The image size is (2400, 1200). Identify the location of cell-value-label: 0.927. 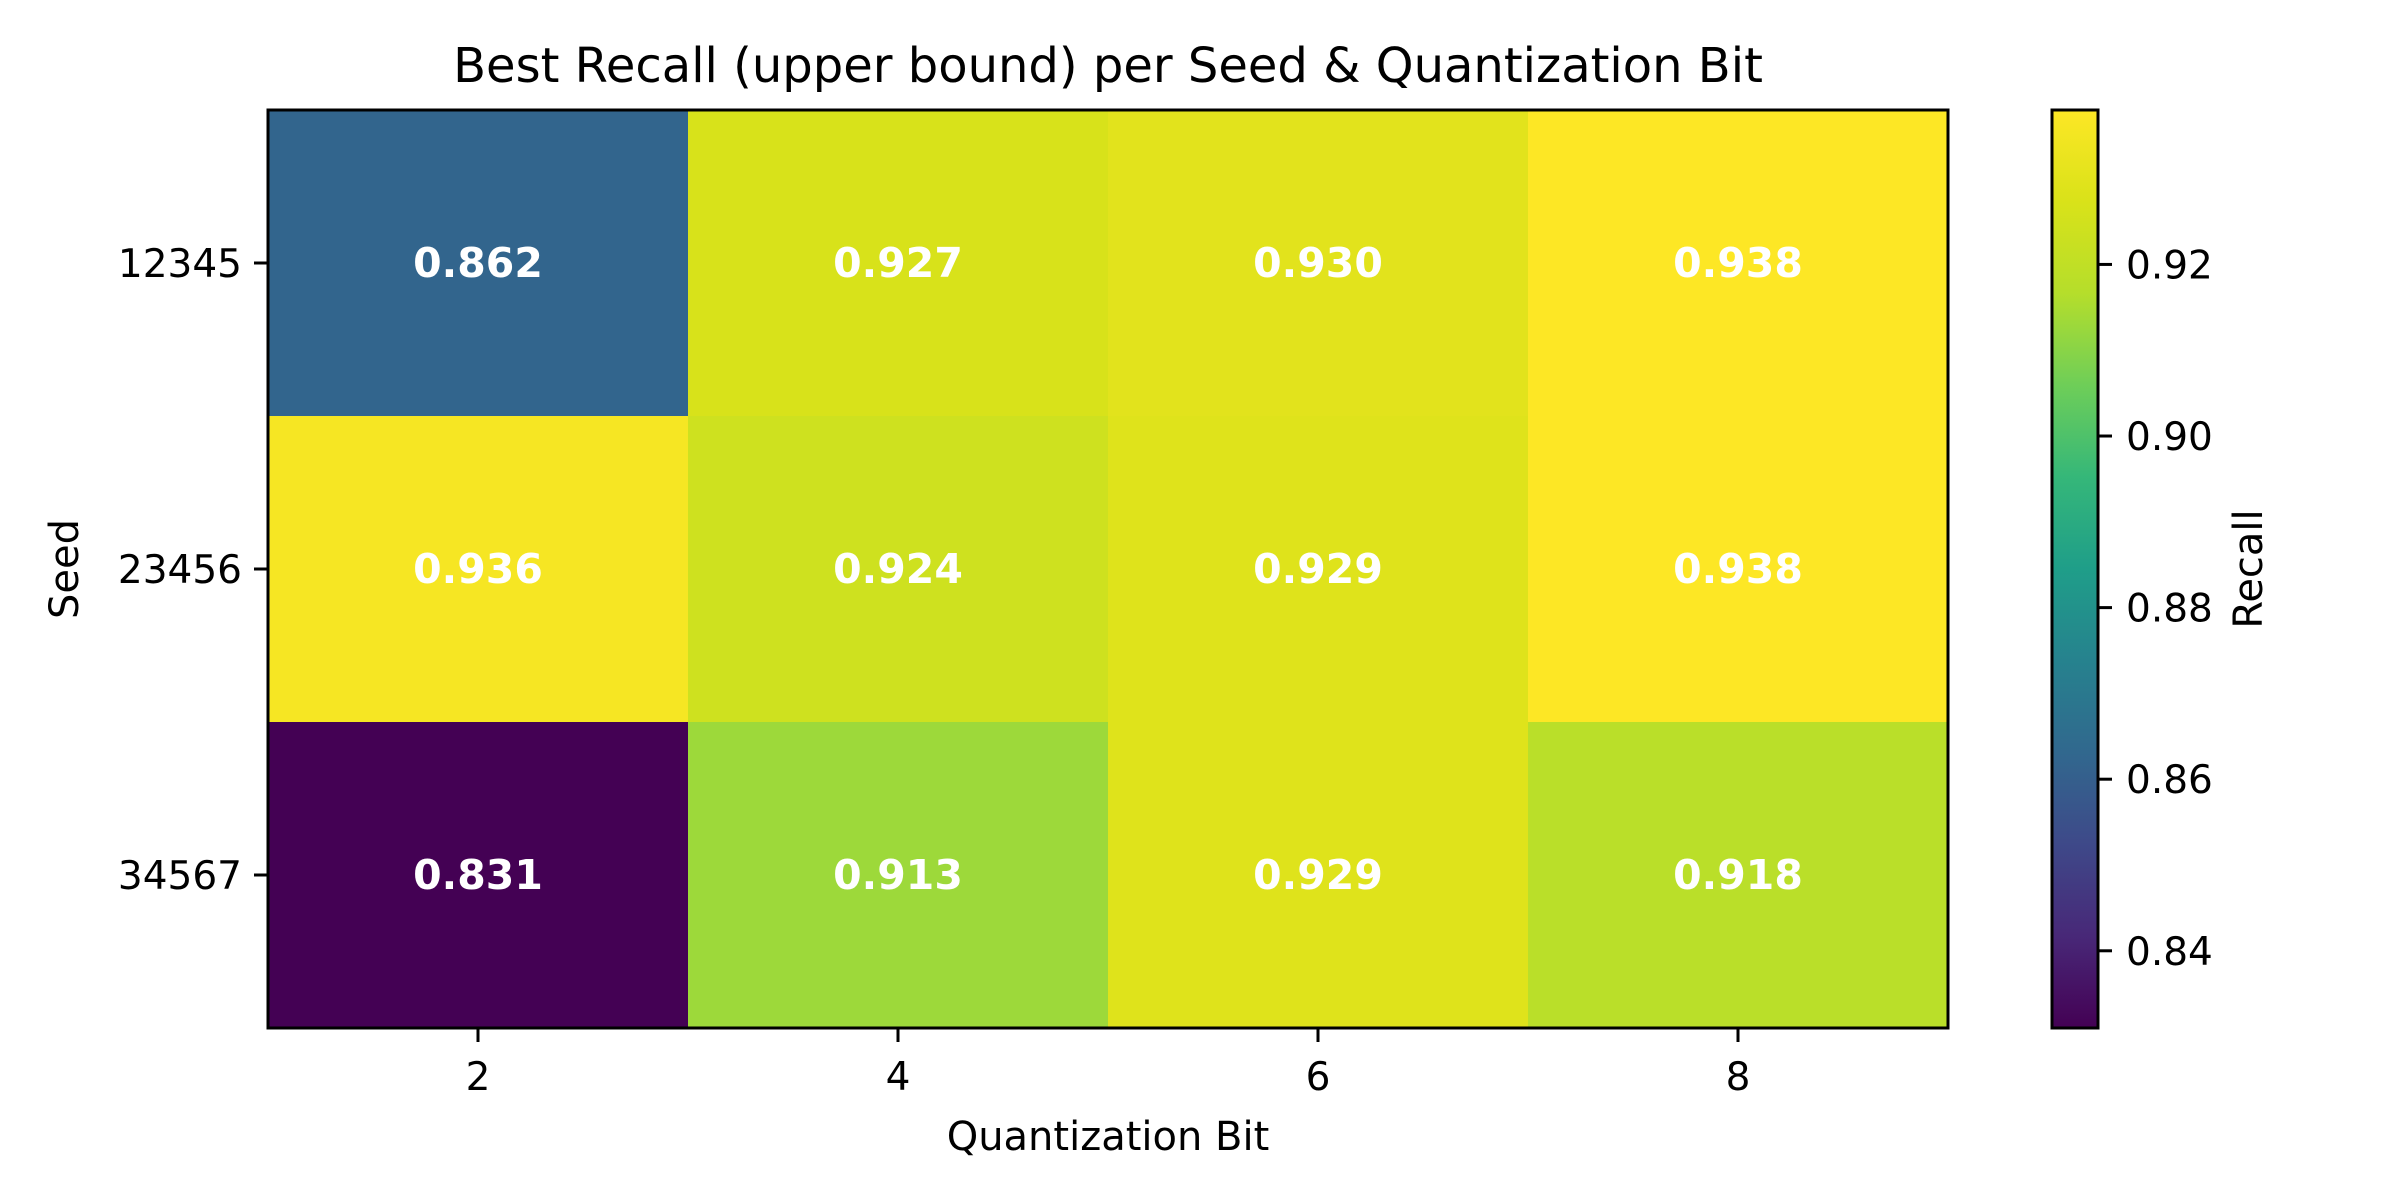
(898, 263).